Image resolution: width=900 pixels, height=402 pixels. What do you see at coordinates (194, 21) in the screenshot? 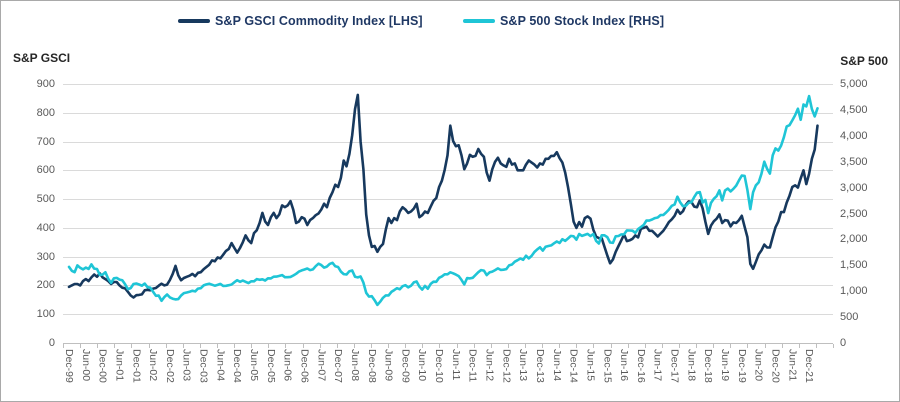
I see `gsci-line-swatch-icon` at bounding box center [194, 21].